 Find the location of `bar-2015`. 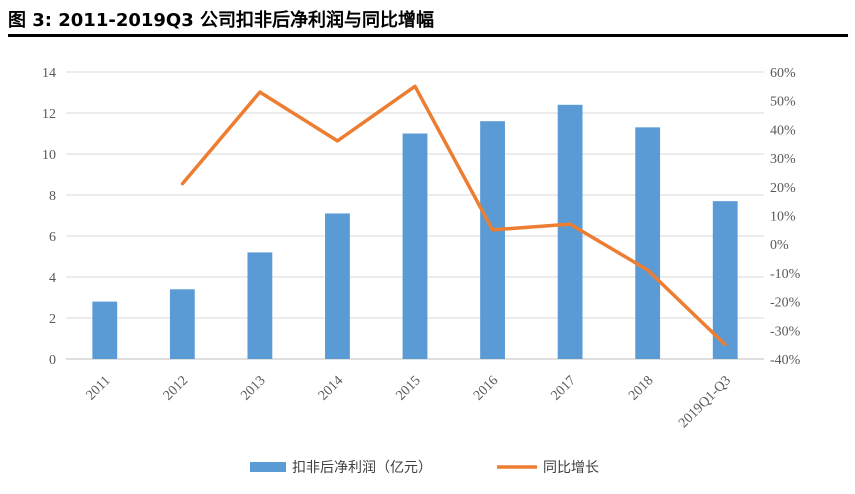

bar-2015 is located at coordinates (415, 246).